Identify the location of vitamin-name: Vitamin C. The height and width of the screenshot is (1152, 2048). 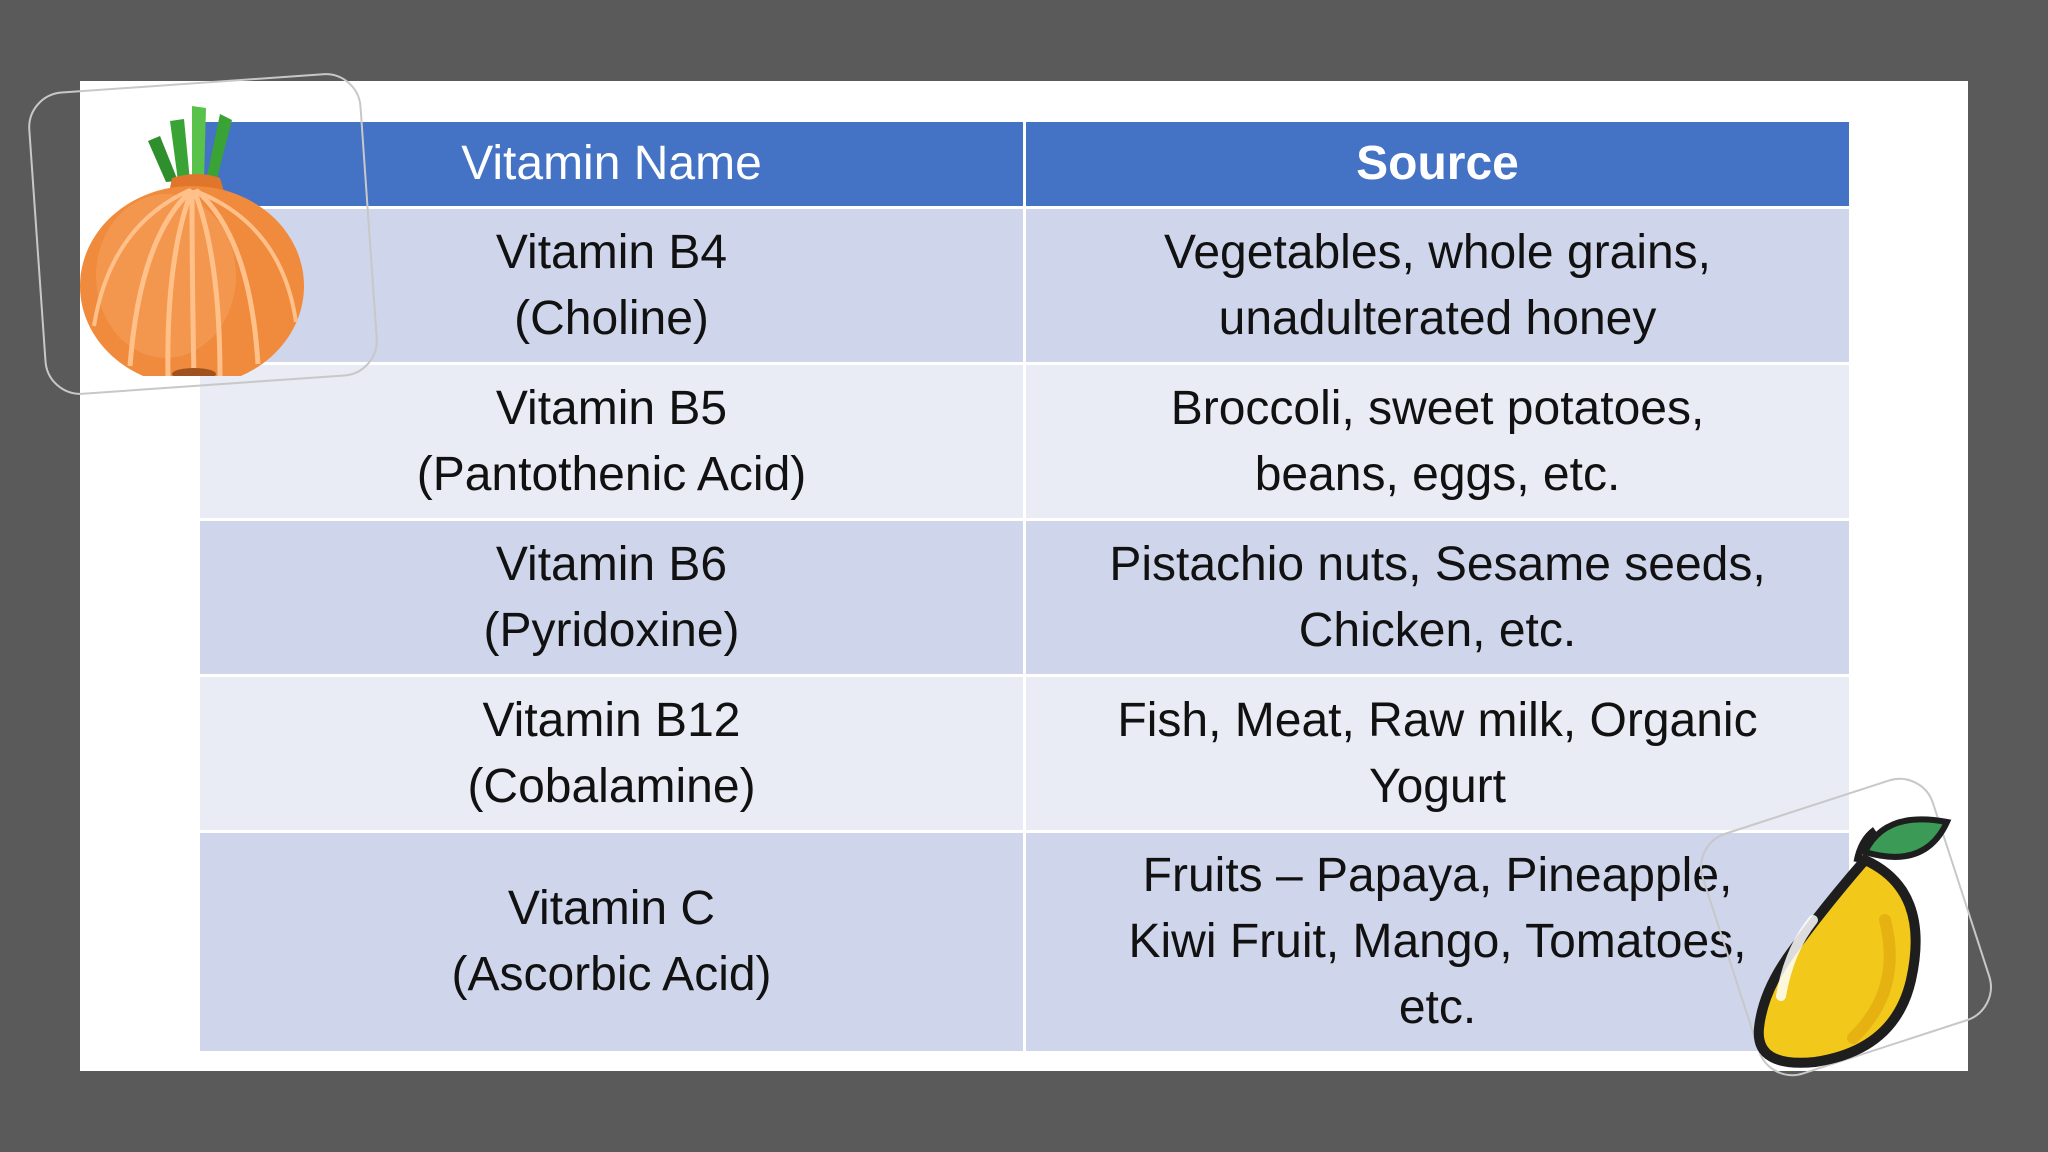
(611, 908).